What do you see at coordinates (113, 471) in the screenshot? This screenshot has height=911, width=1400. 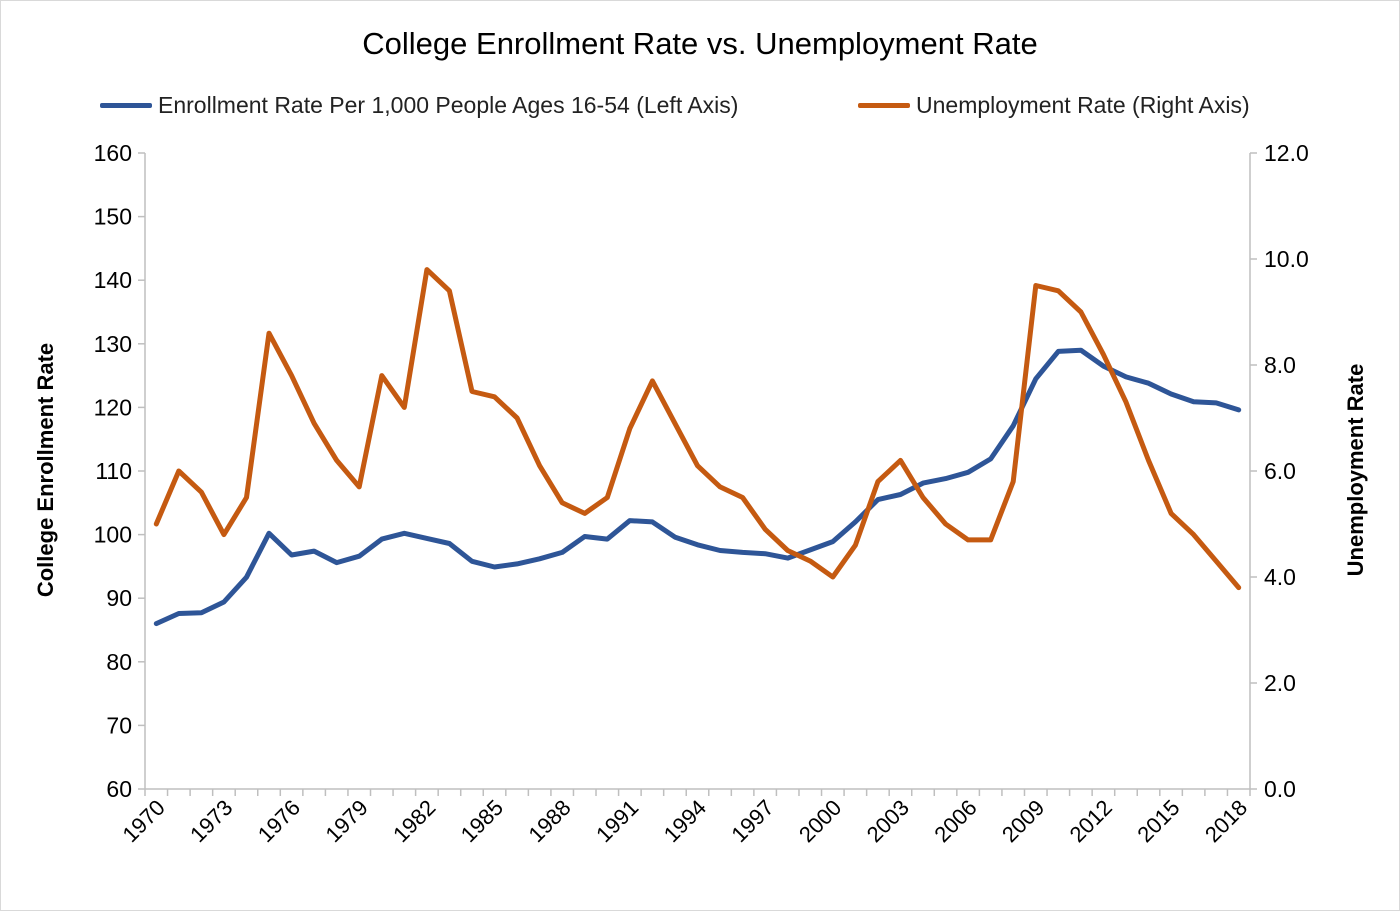 I see `left-tick-label: 110` at bounding box center [113, 471].